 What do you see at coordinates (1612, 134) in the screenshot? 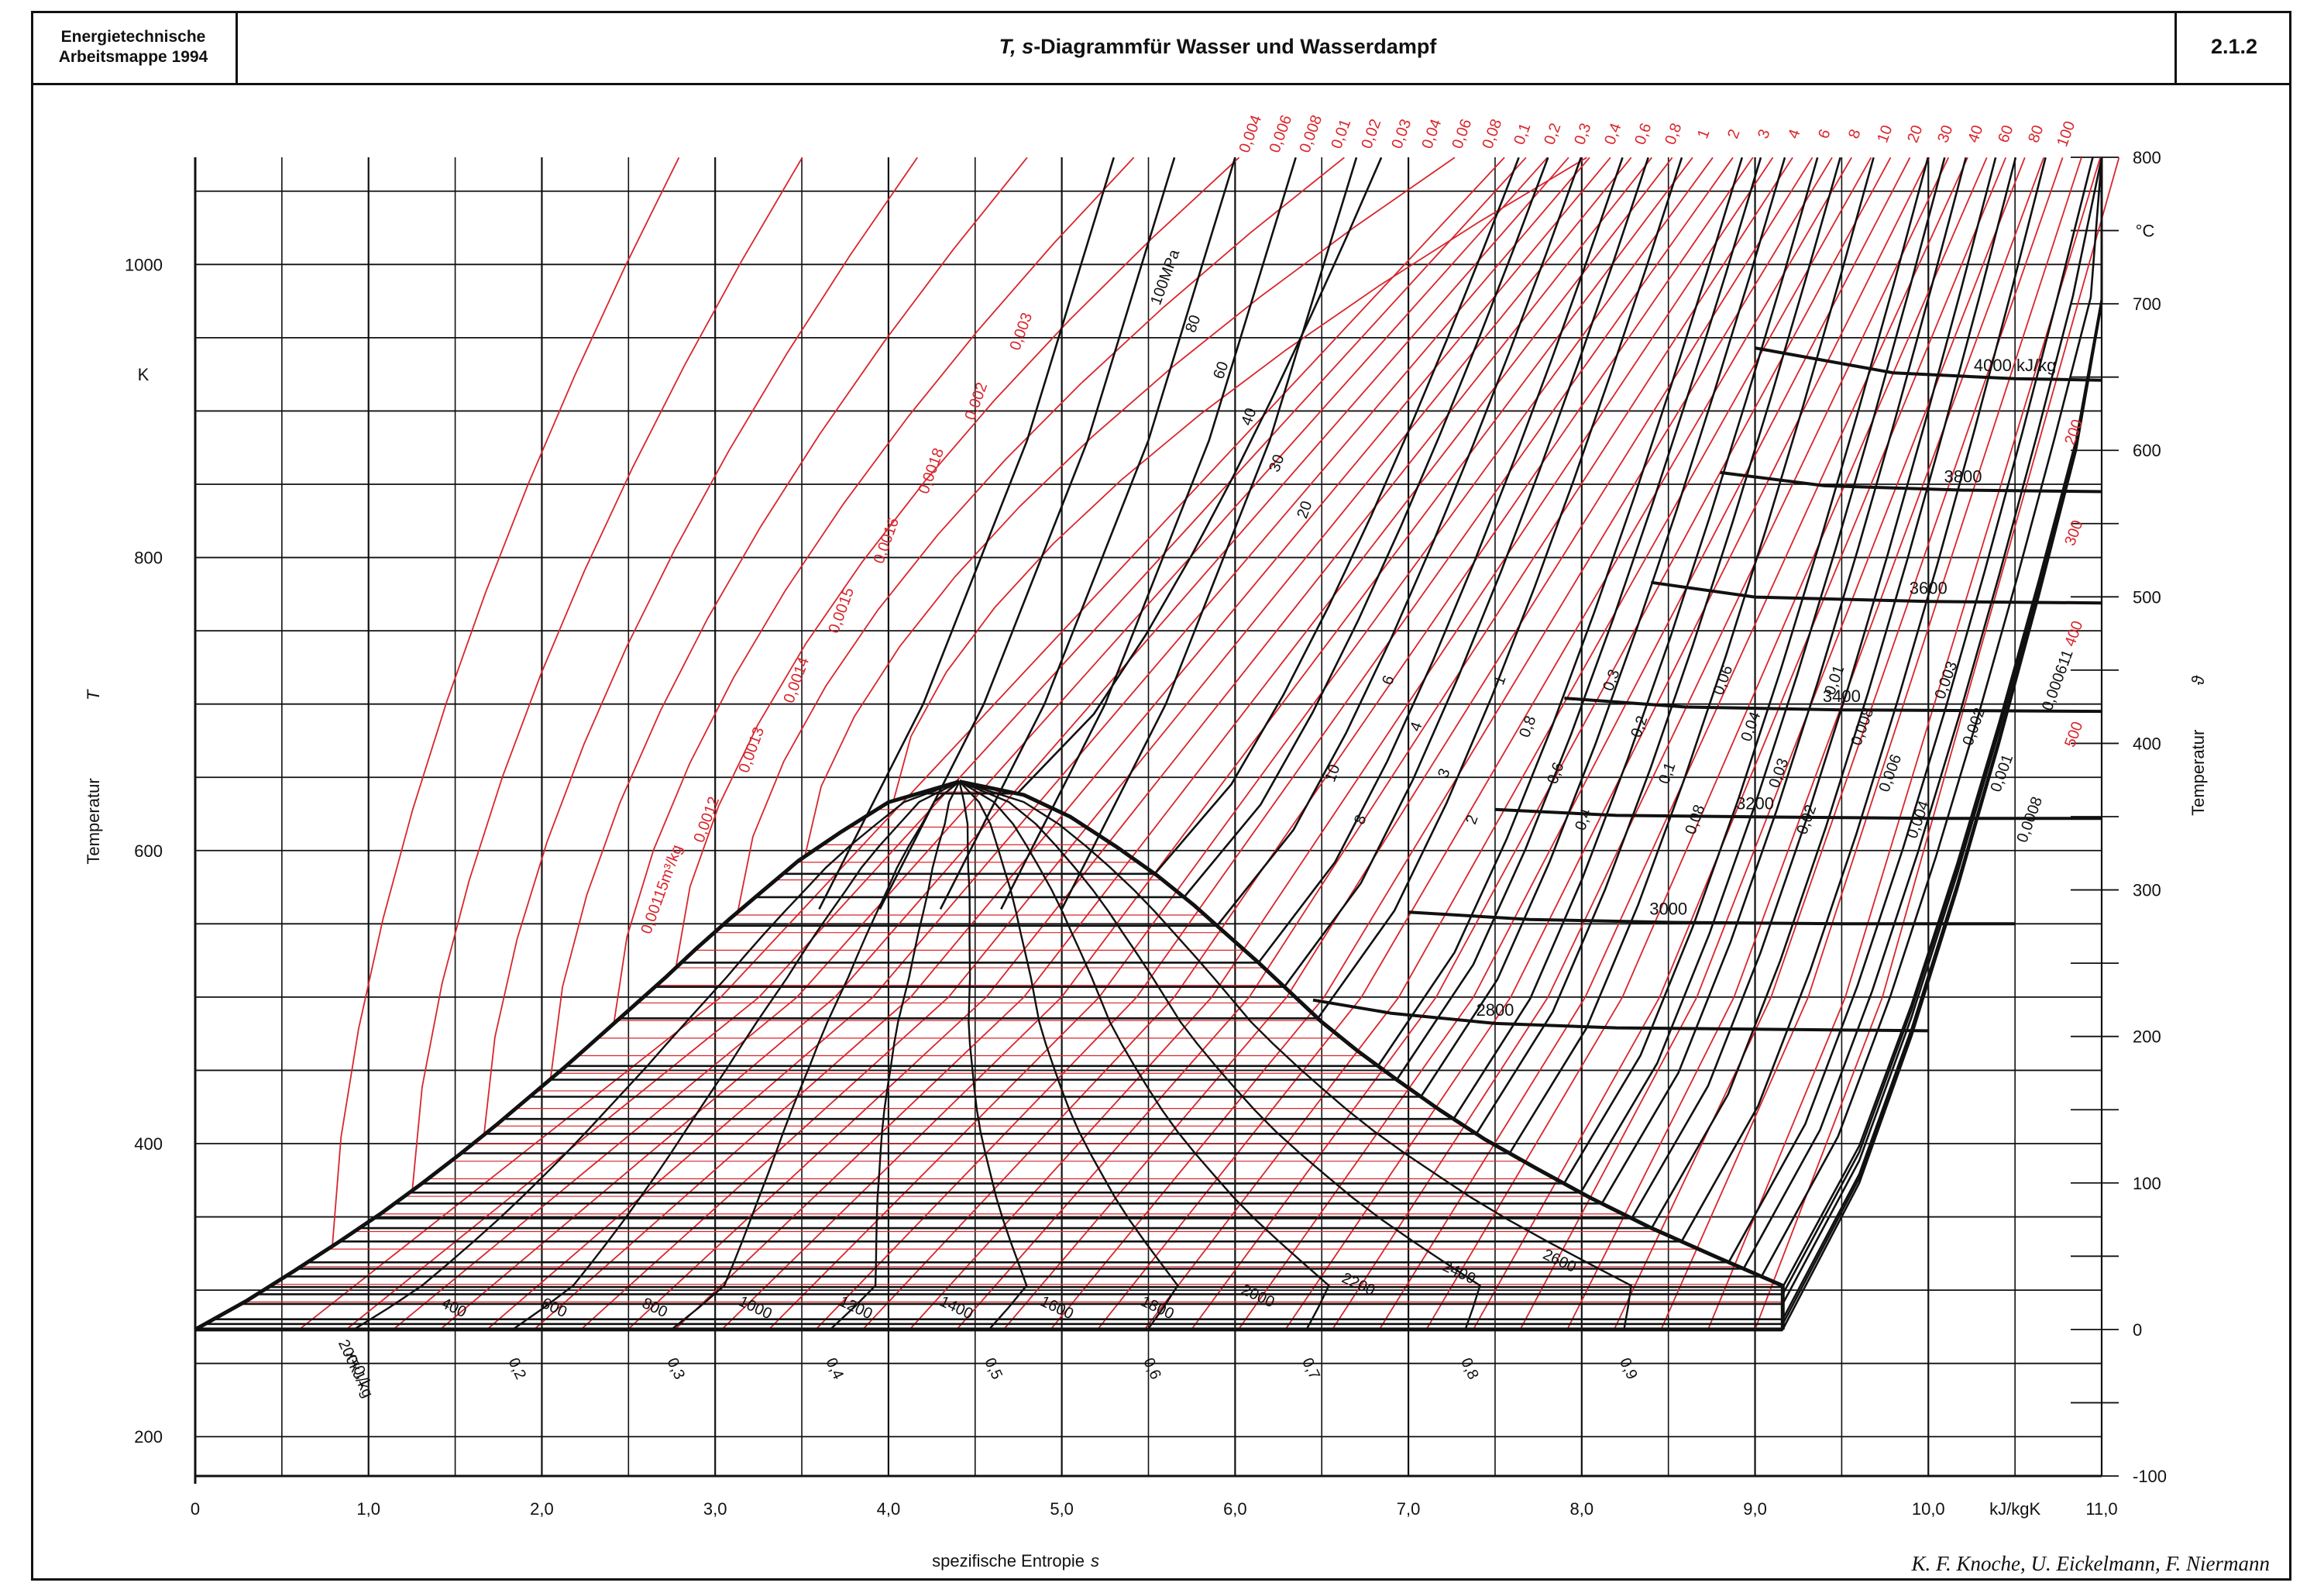
I see `isochor-label: 0,4` at bounding box center [1612, 134].